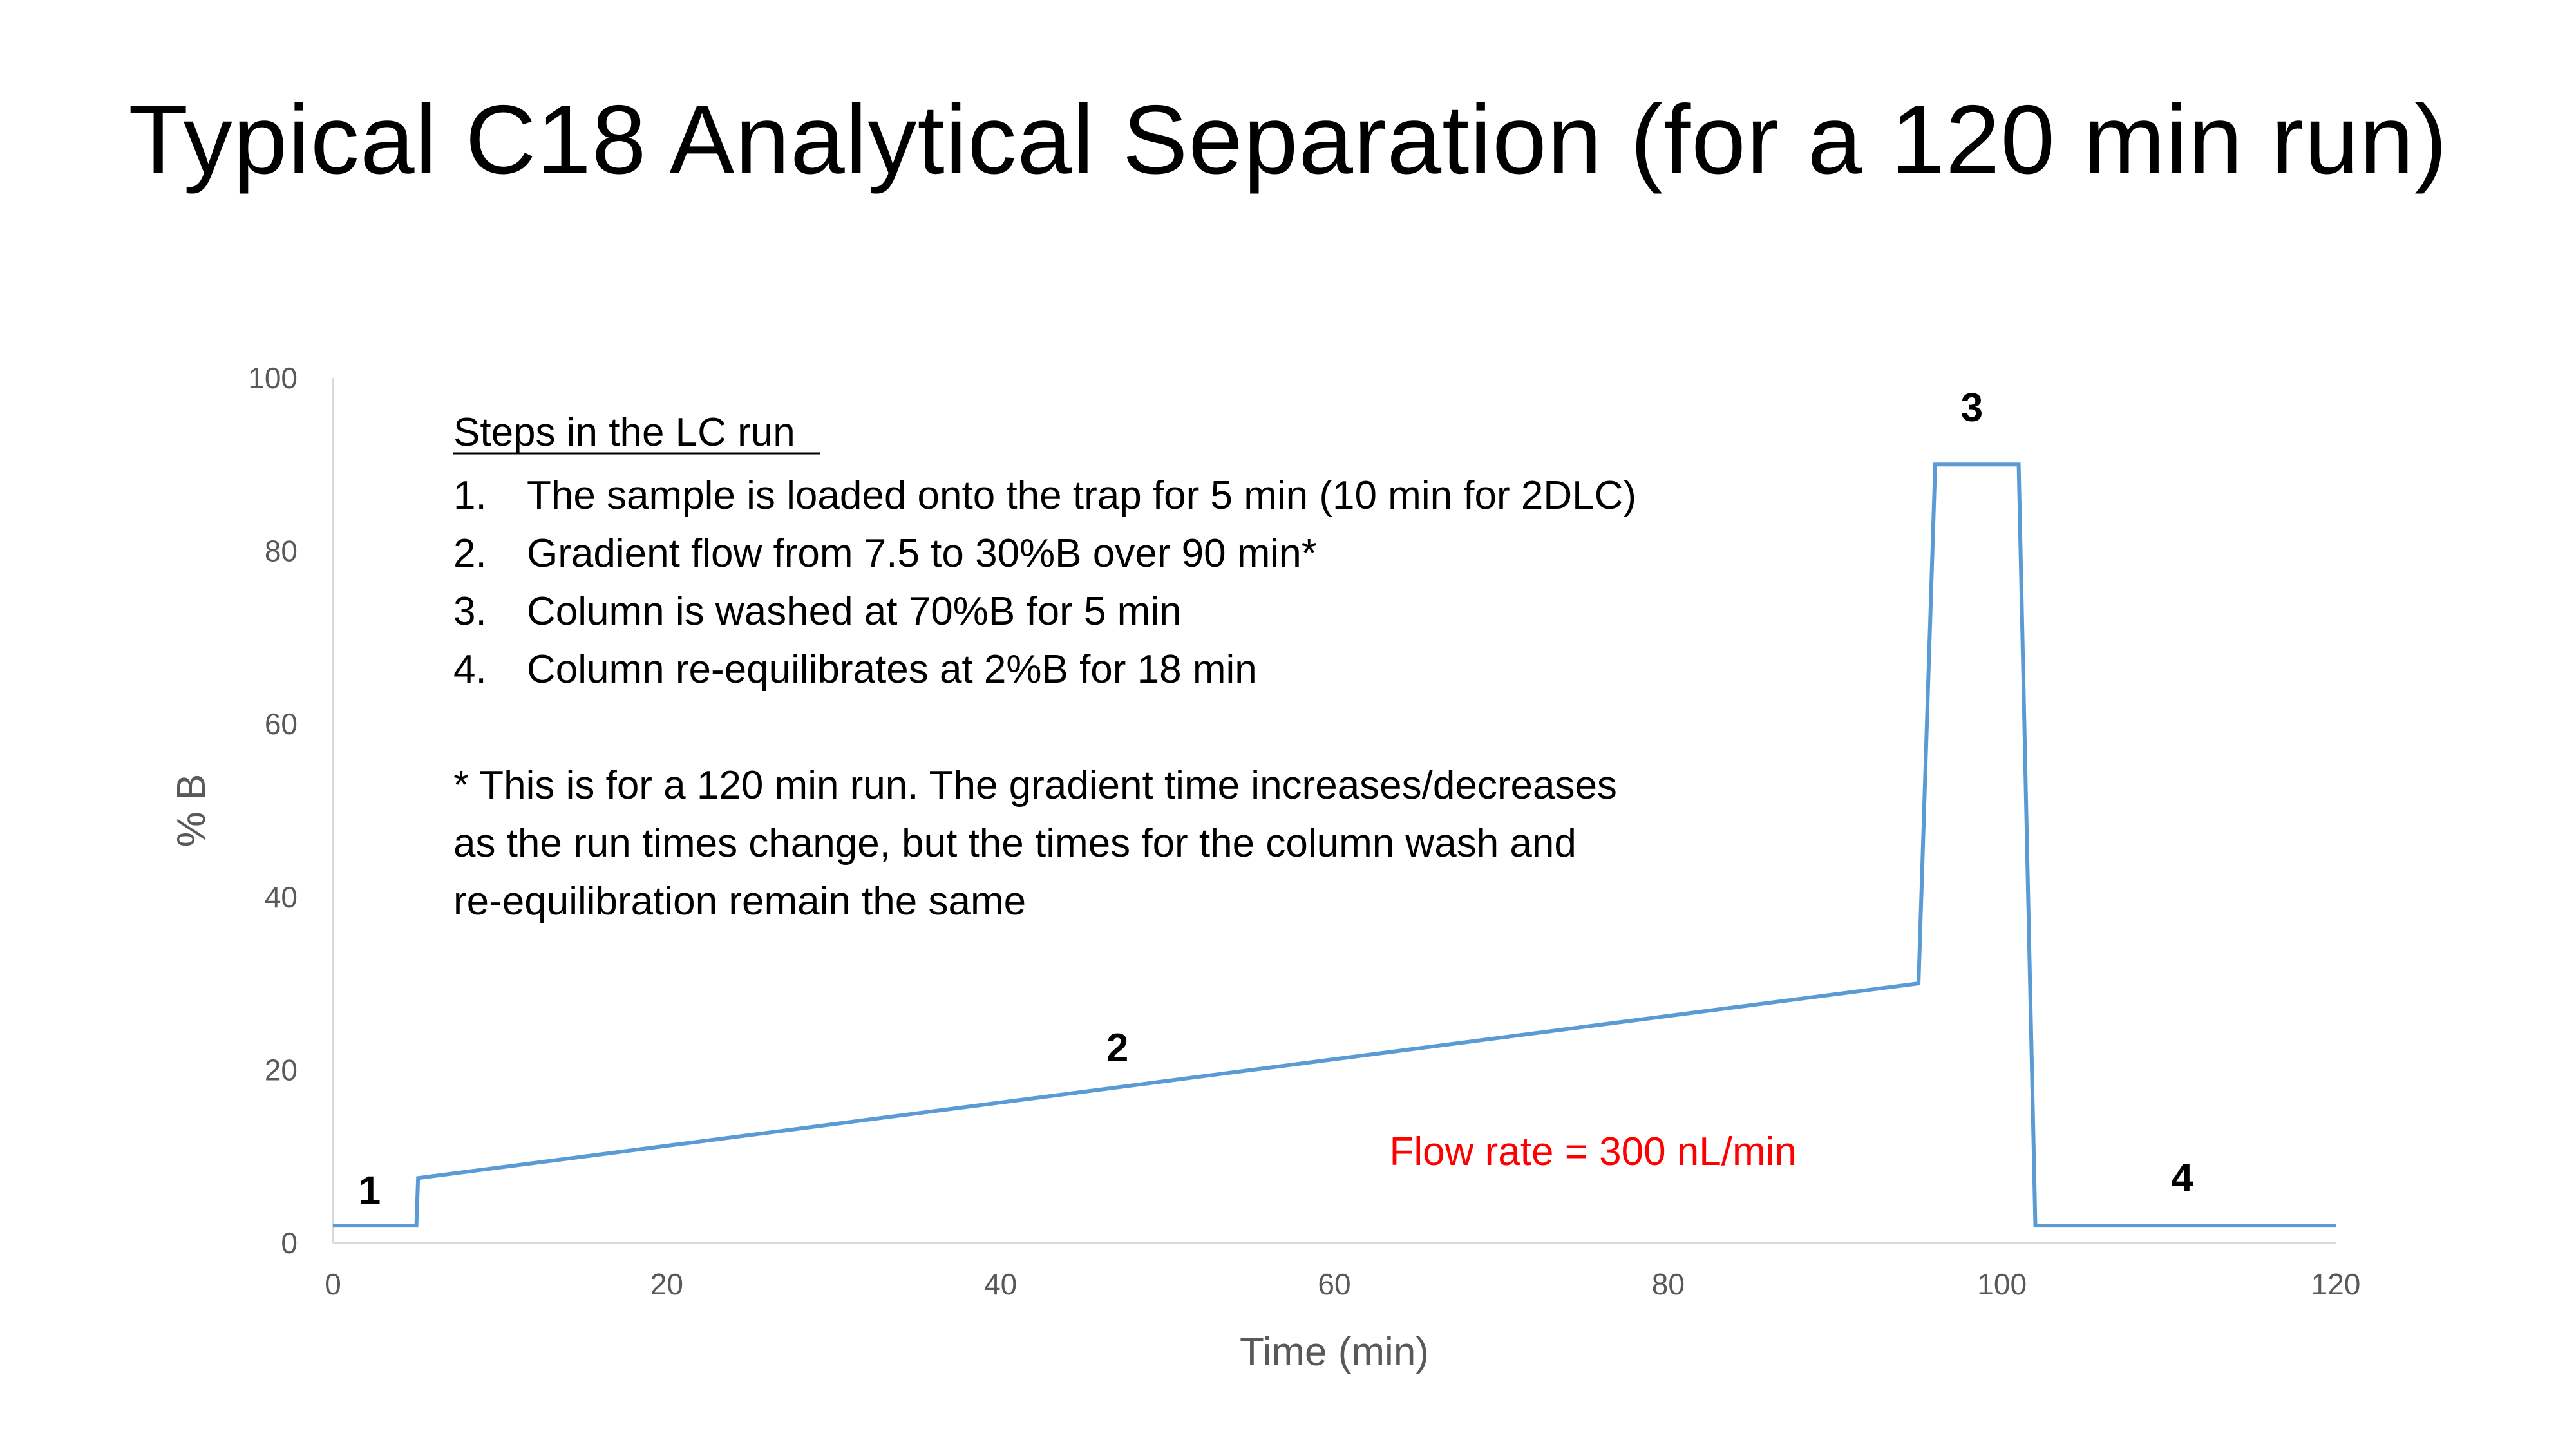  I want to click on x-tick-label-20: 20, so click(666, 1284).